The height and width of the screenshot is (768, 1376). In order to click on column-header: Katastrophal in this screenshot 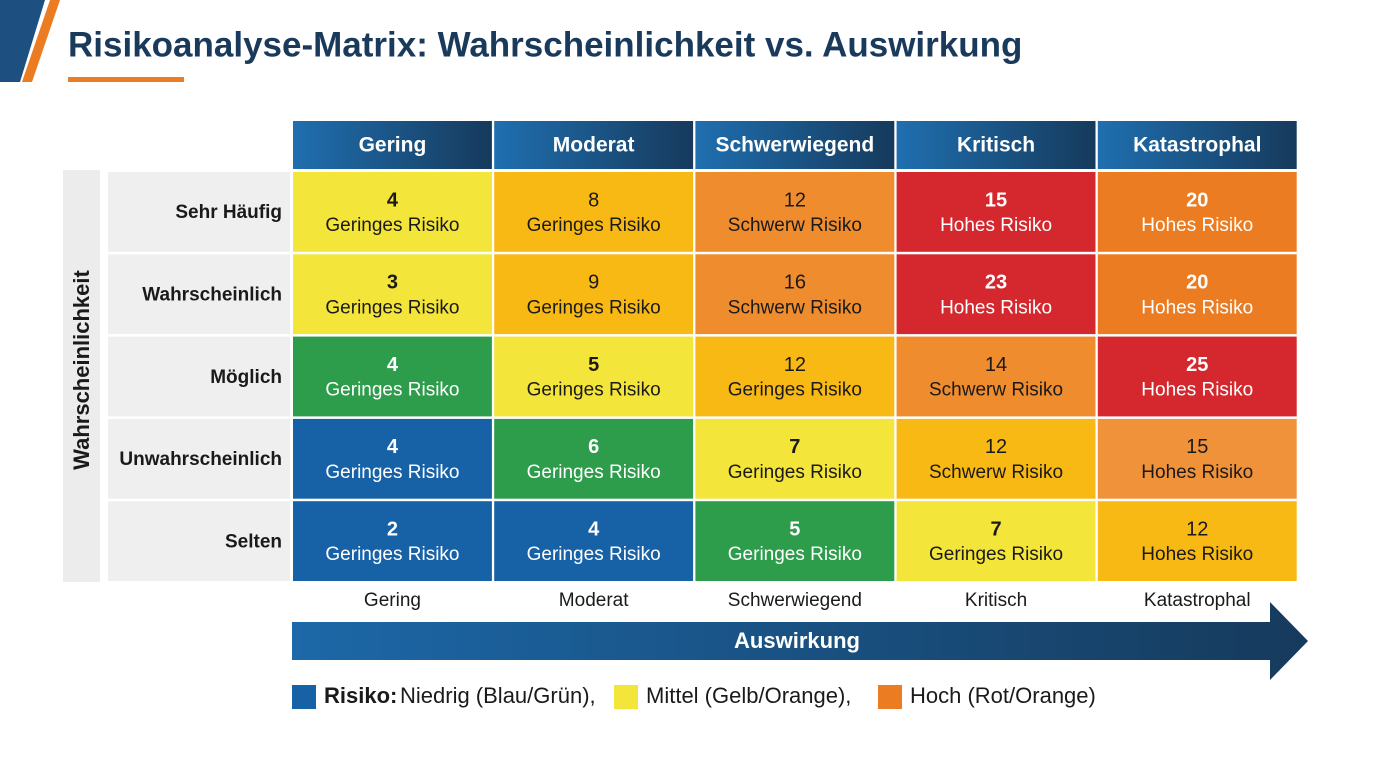, I will do `click(1197, 145)`.